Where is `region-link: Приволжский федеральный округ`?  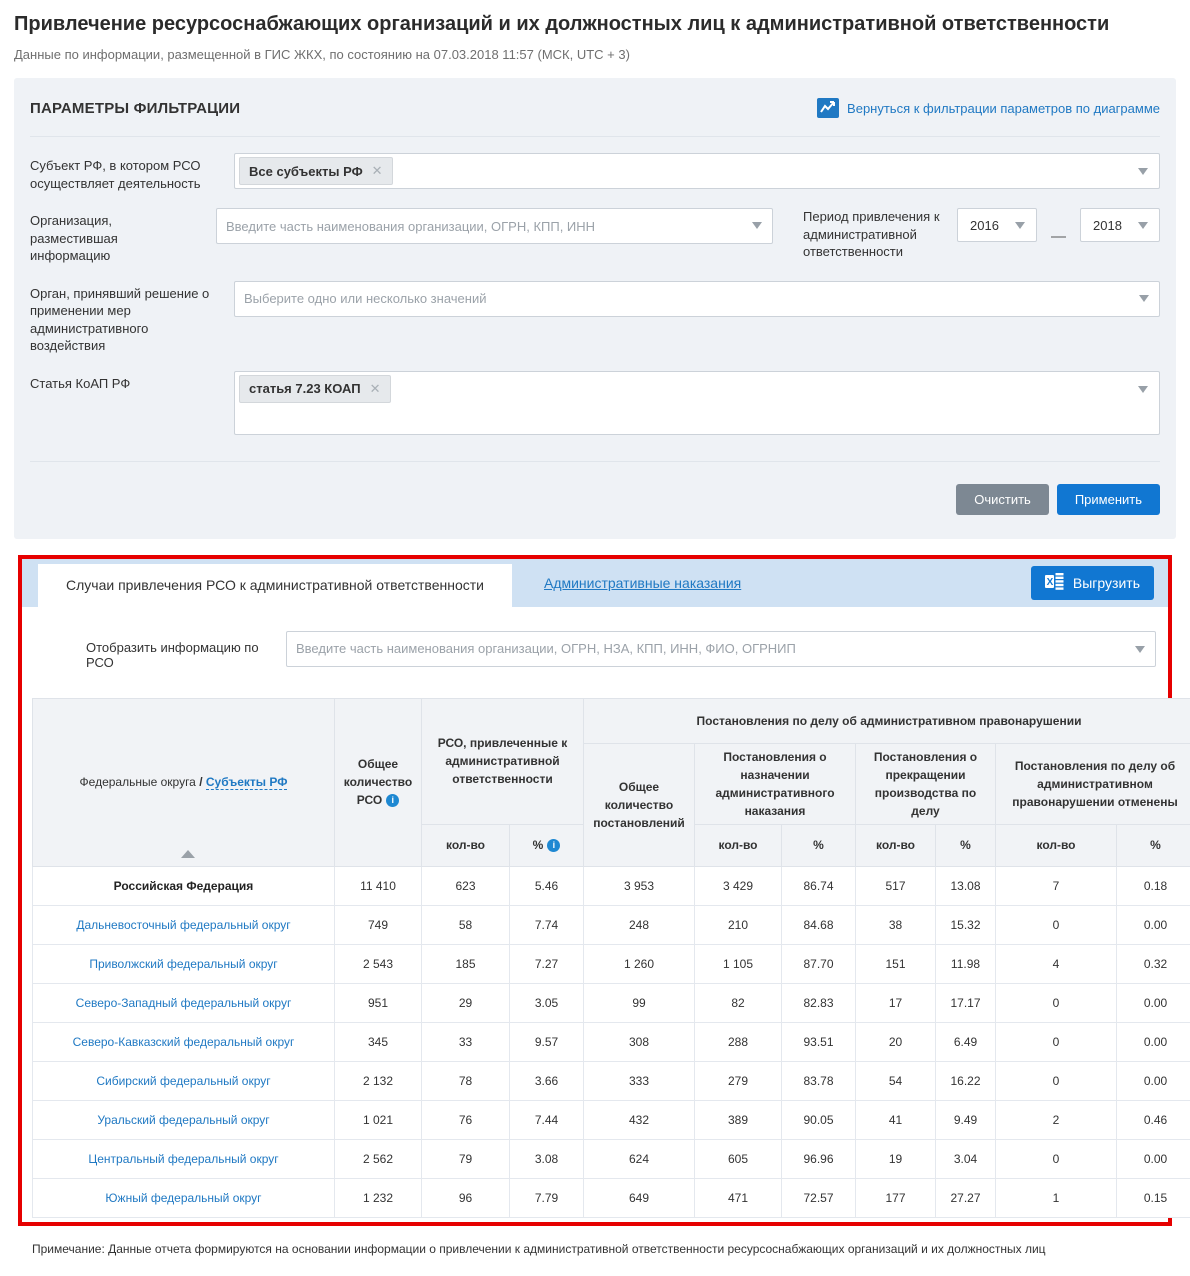 region-link: Приволжский федеральный округ is located at coordinates (183, 964).